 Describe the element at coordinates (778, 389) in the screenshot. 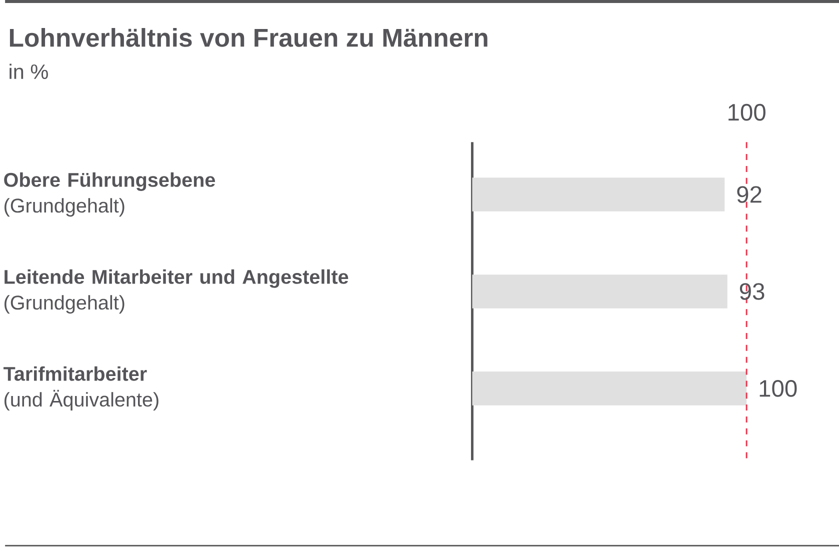

I see `data-label: 100` at that location.